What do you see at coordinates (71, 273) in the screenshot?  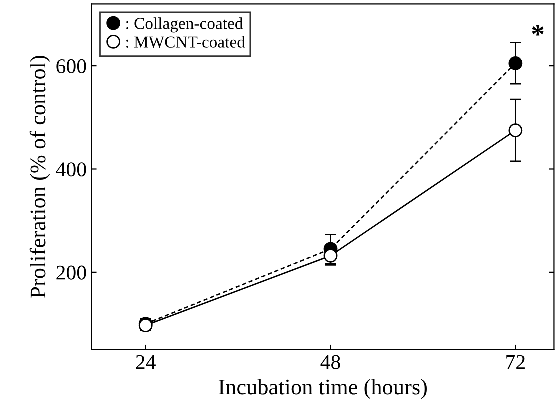 I see `y-tick-label: 200` at bounding box center [71, 273].